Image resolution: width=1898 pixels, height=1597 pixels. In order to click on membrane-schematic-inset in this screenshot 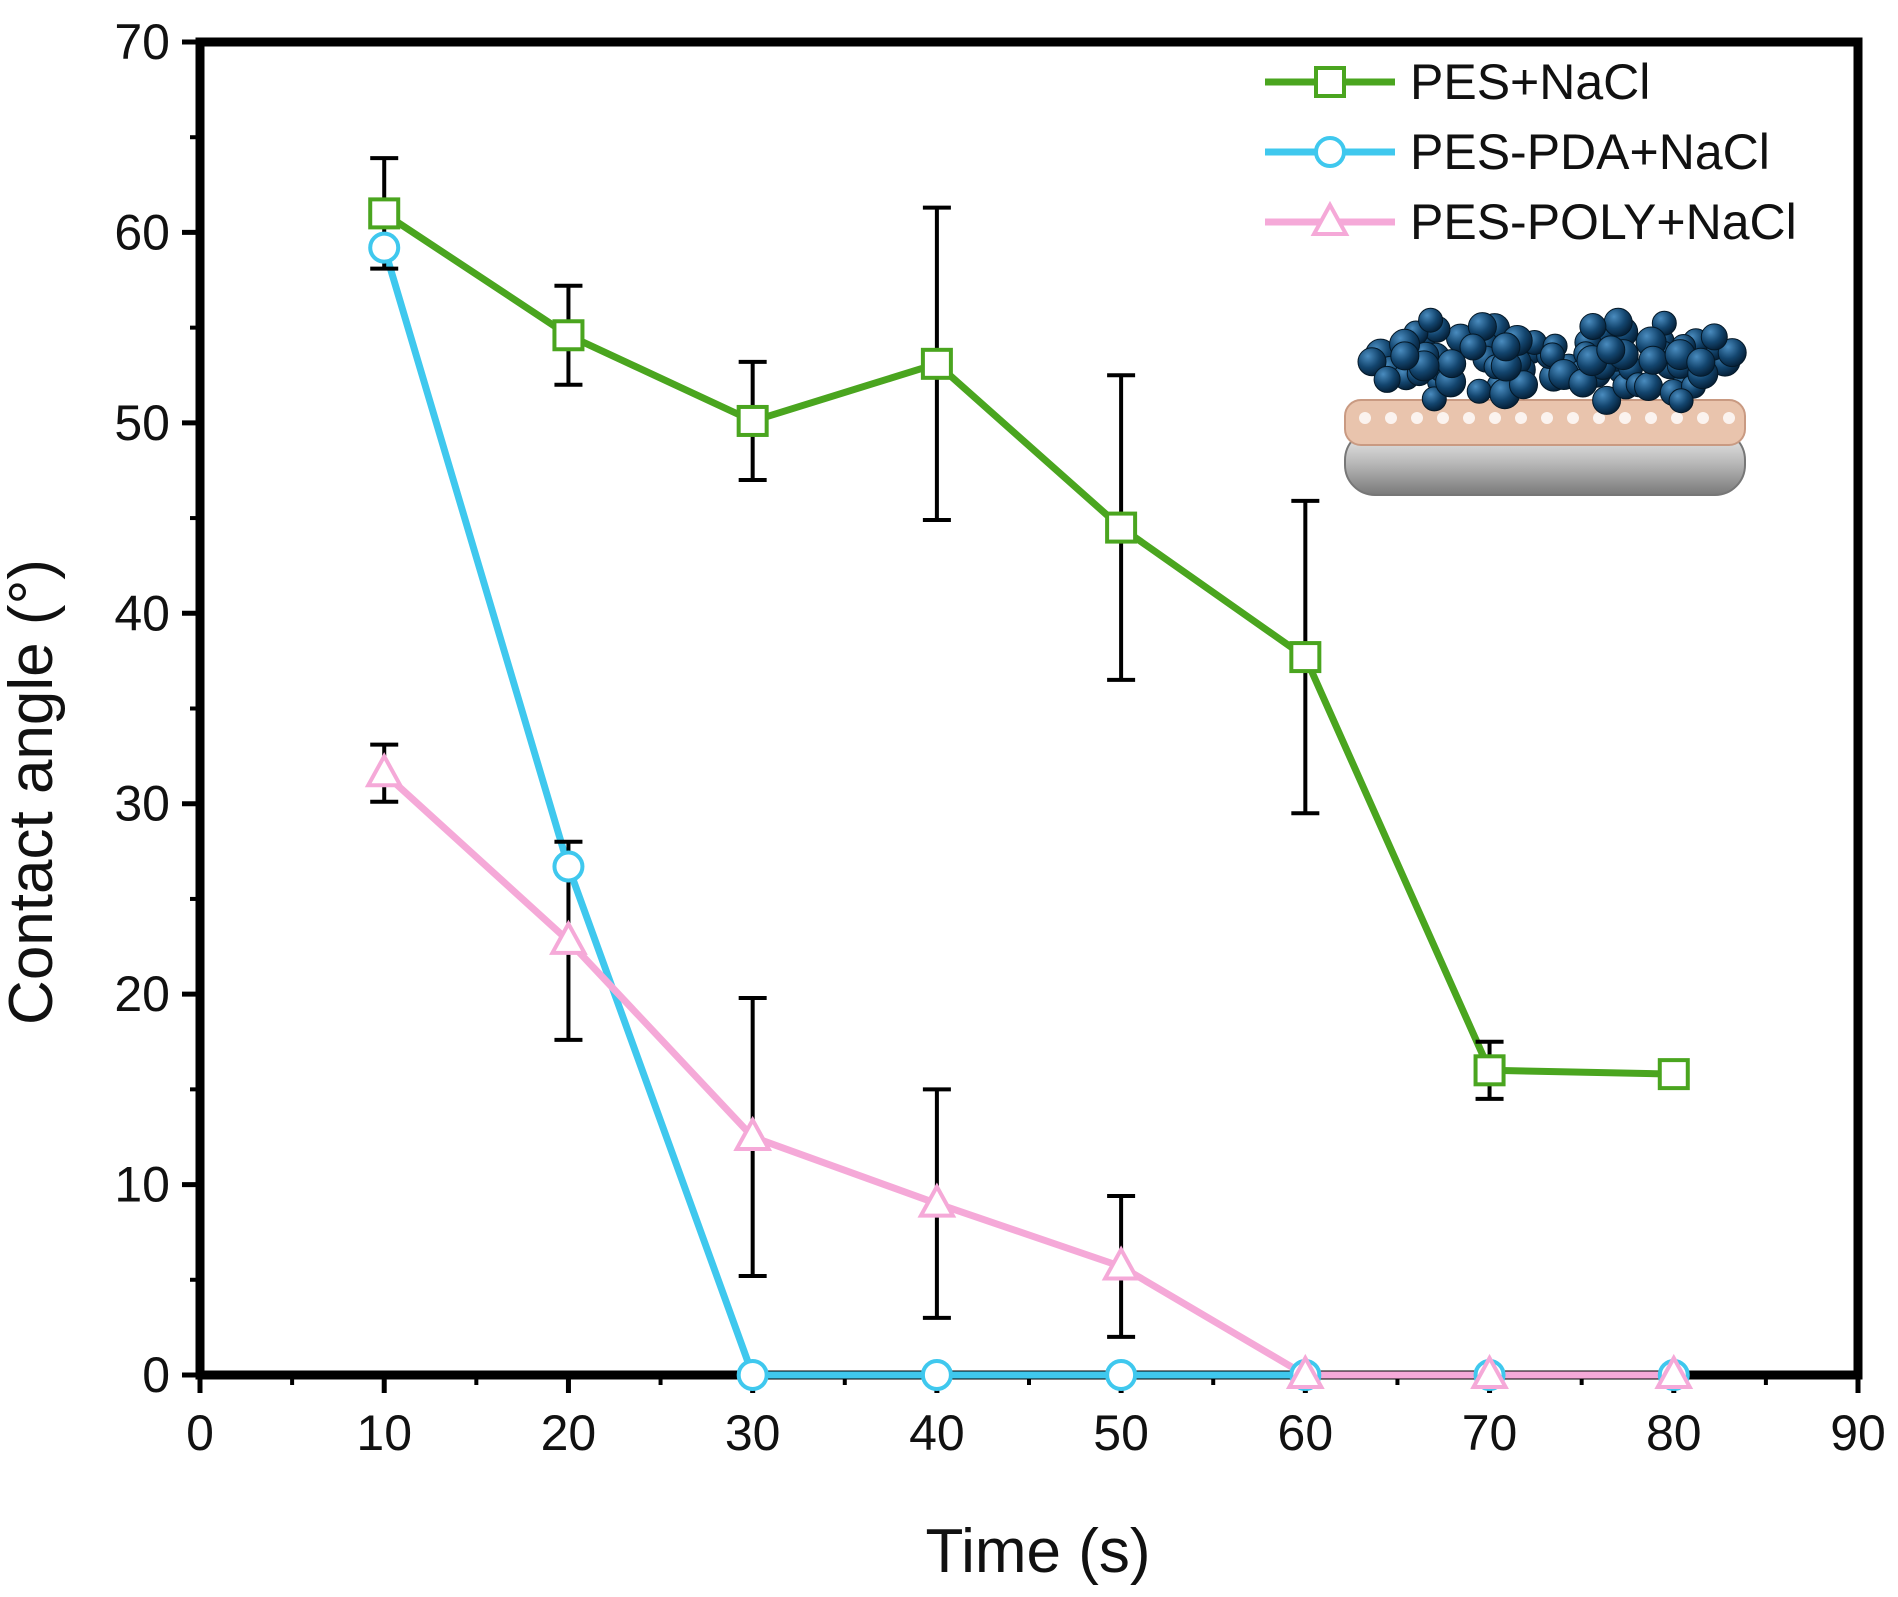, I will do `click(1545, 401)`.